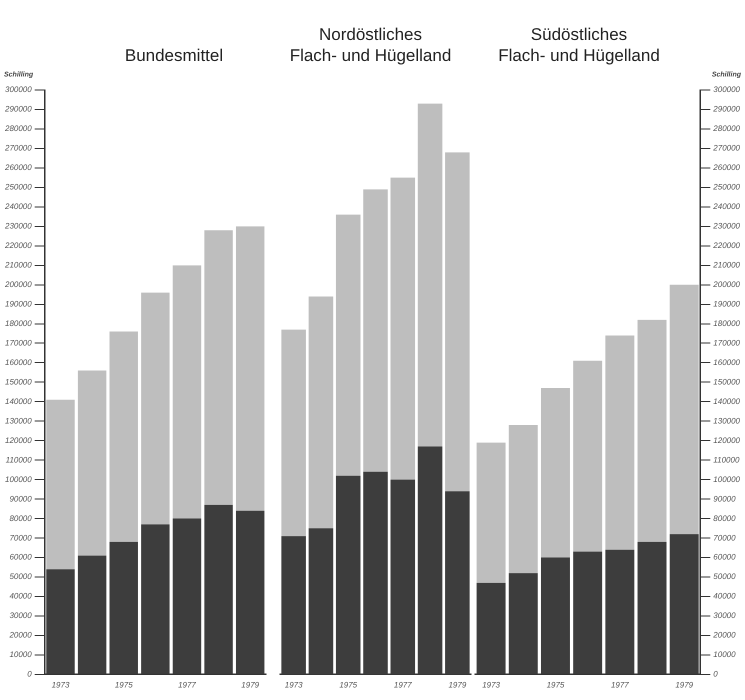 The height and width of the screenshot is (700, 745). What do you see at coordinates (18, 148) in the screenshot?
I see `y-tick-label: 270000` at bounding box center [18, 148].